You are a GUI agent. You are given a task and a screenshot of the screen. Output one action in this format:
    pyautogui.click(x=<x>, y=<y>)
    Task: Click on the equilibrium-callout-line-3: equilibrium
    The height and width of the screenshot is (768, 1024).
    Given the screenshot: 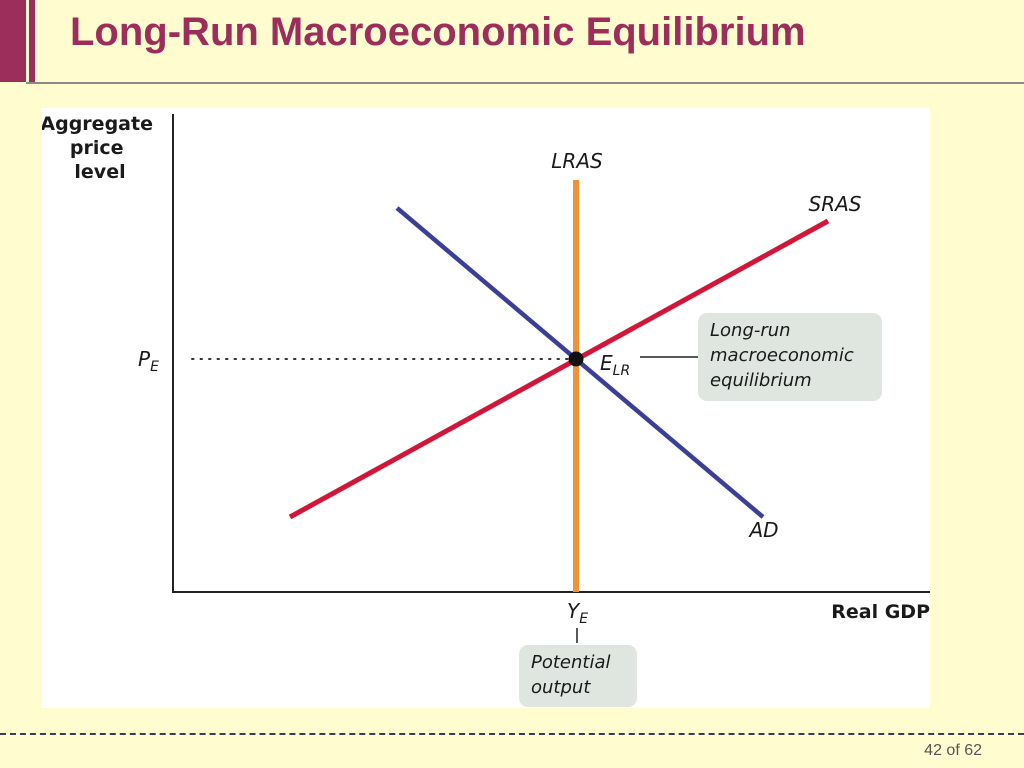 What is the action you would take?
    pyautogui.click(x=761, y=380)
    